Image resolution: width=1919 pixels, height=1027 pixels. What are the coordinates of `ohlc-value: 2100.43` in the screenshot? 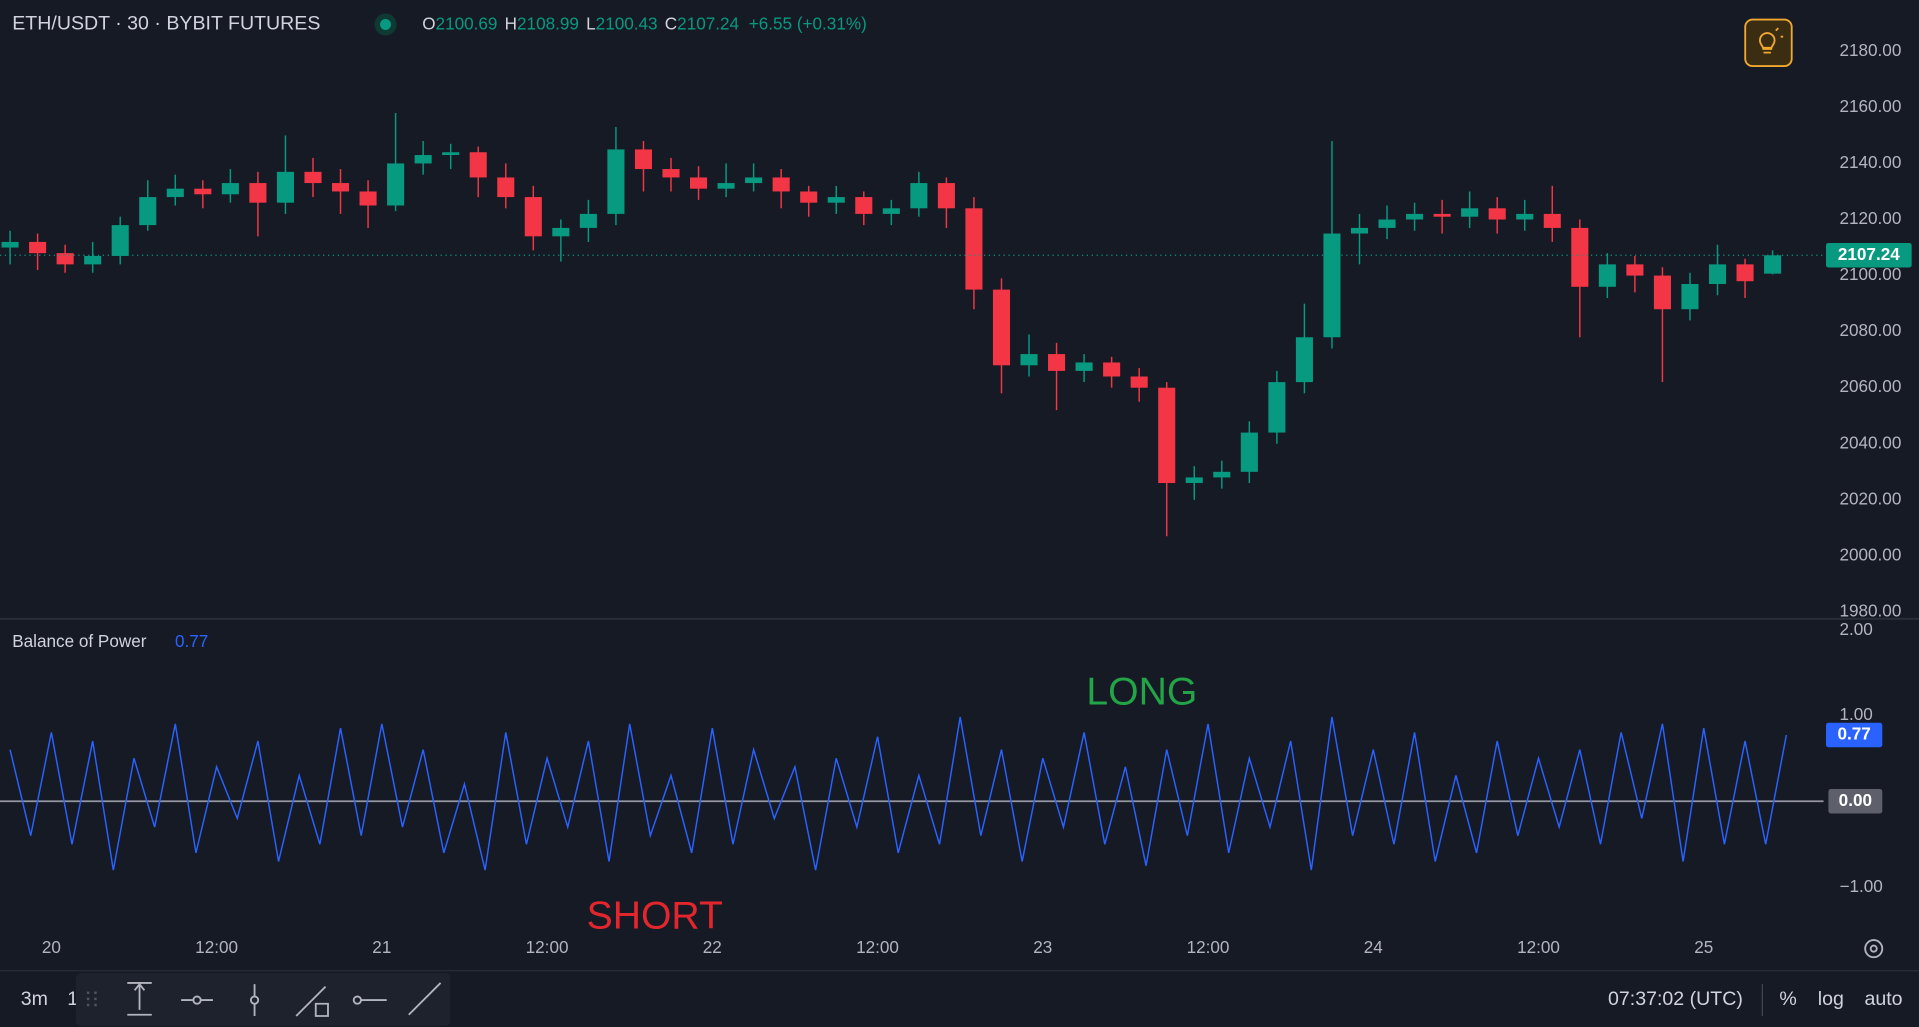 It's located at (627, 23).